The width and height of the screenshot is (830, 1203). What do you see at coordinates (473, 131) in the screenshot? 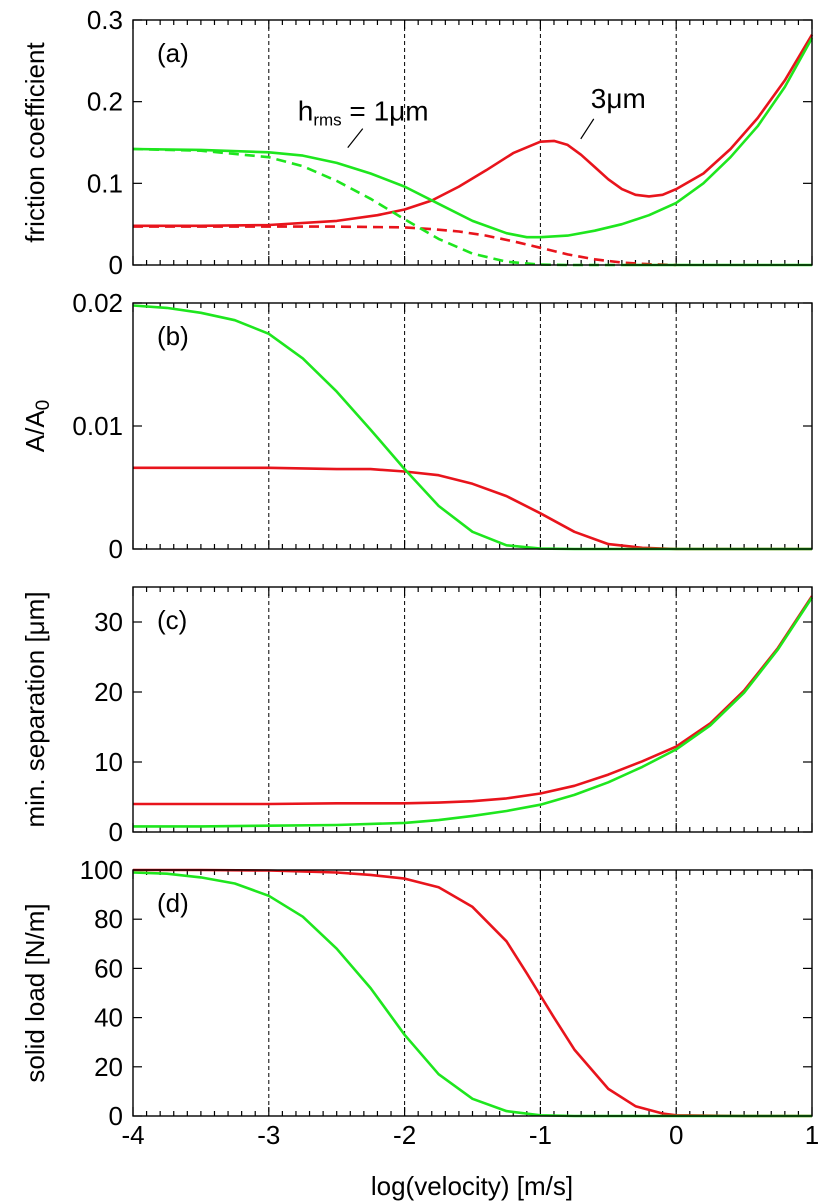
I see `series-red-solid` at bounding box center [473, 131].